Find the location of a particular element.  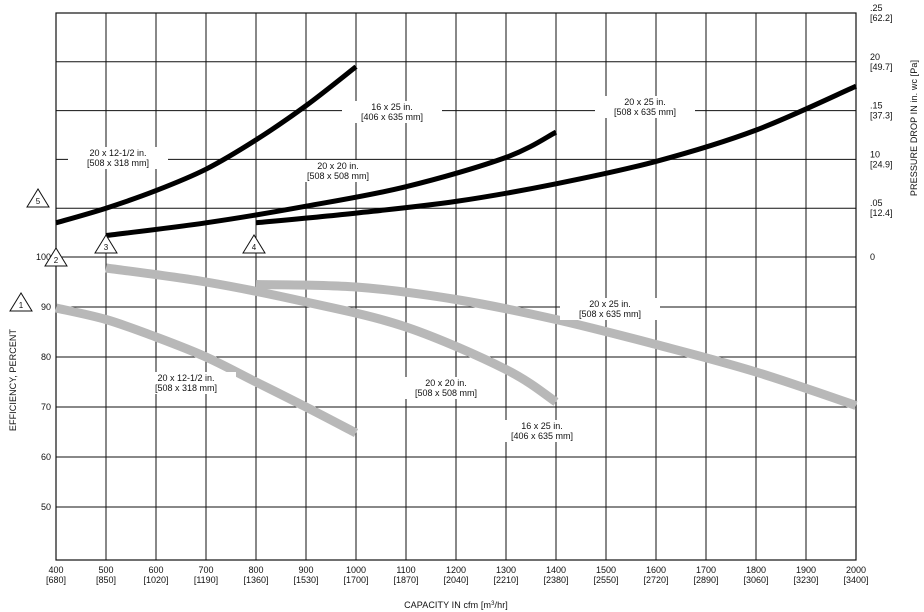

x-tick-sublabel: [2890] is located at coordinates (705, 580).